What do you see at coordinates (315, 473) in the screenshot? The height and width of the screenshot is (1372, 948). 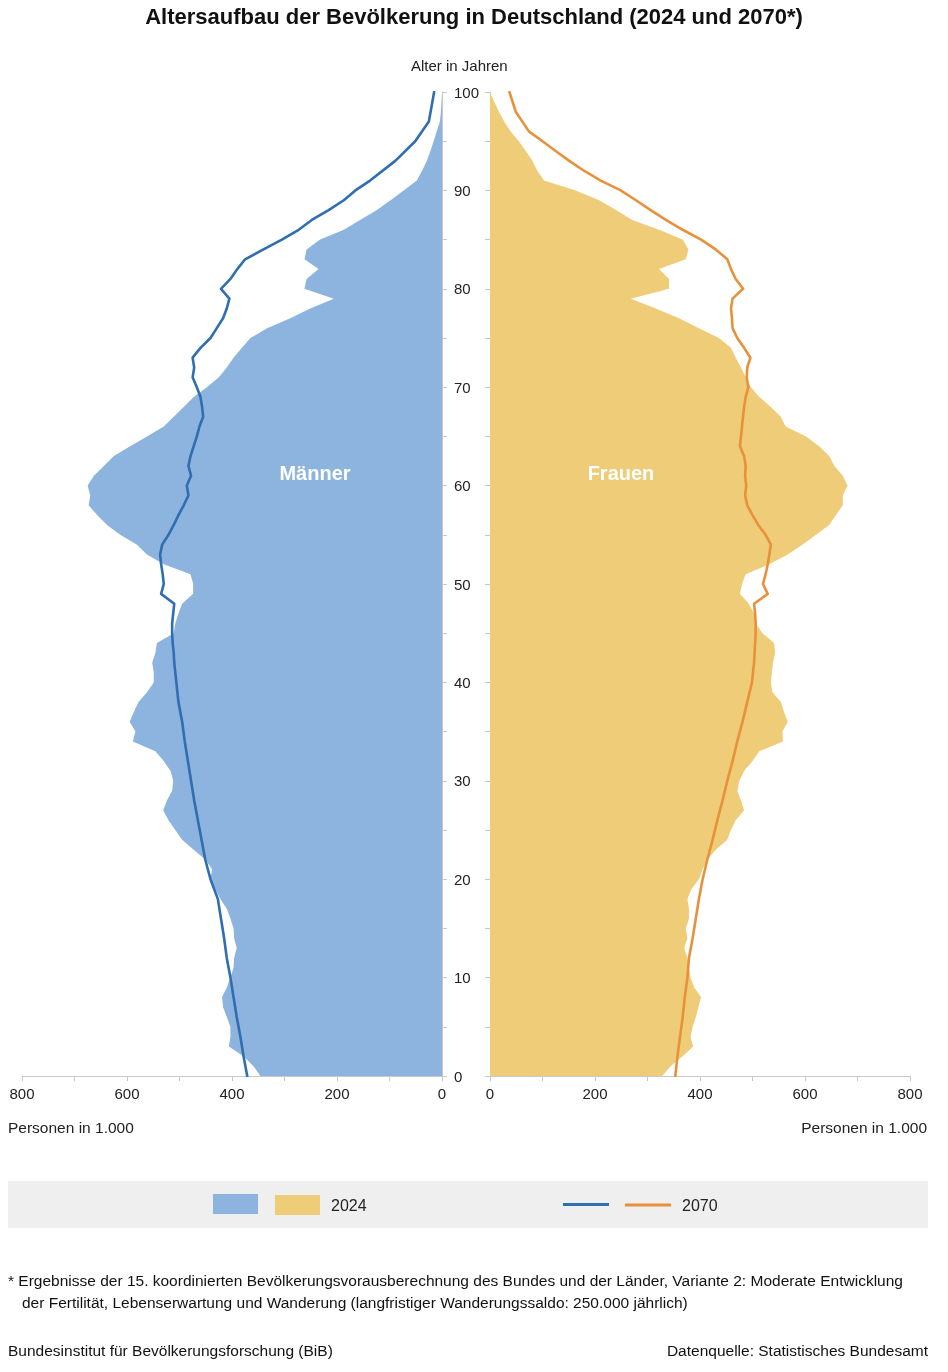 I see `annotation: Männer` at bounding box center [315, 473].